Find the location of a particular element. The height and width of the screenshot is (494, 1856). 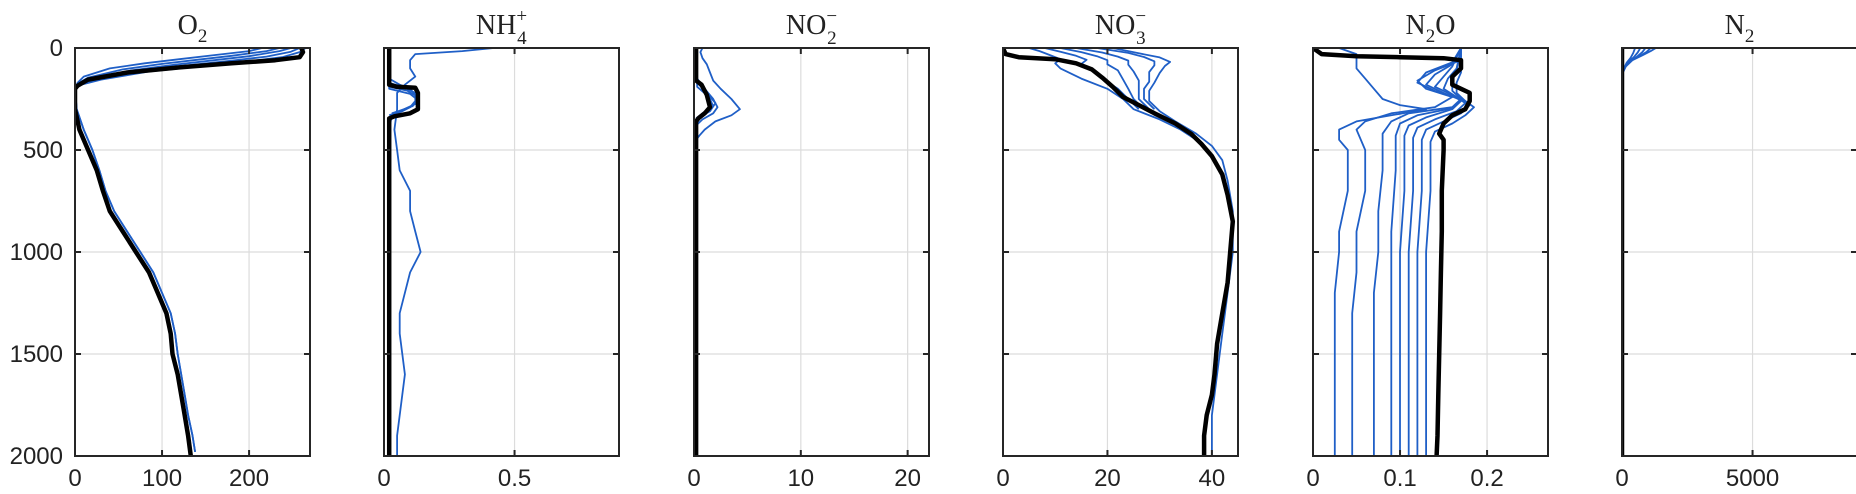

panel-5: 0 0.1 0.2 N2O is located at coordinates (1427, 251).